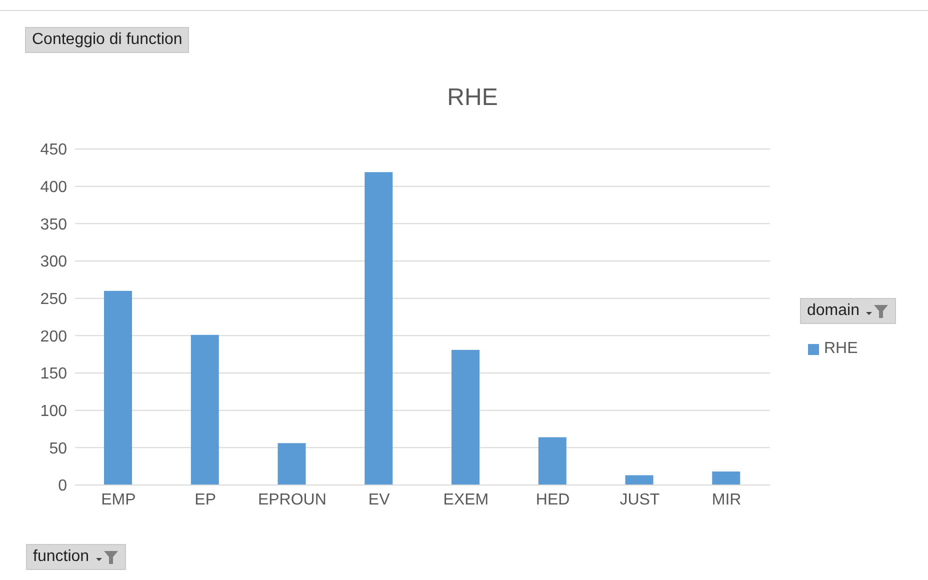 The image size is (928, 580). I want to click on x-tick-label: EV, so click(379, 499).